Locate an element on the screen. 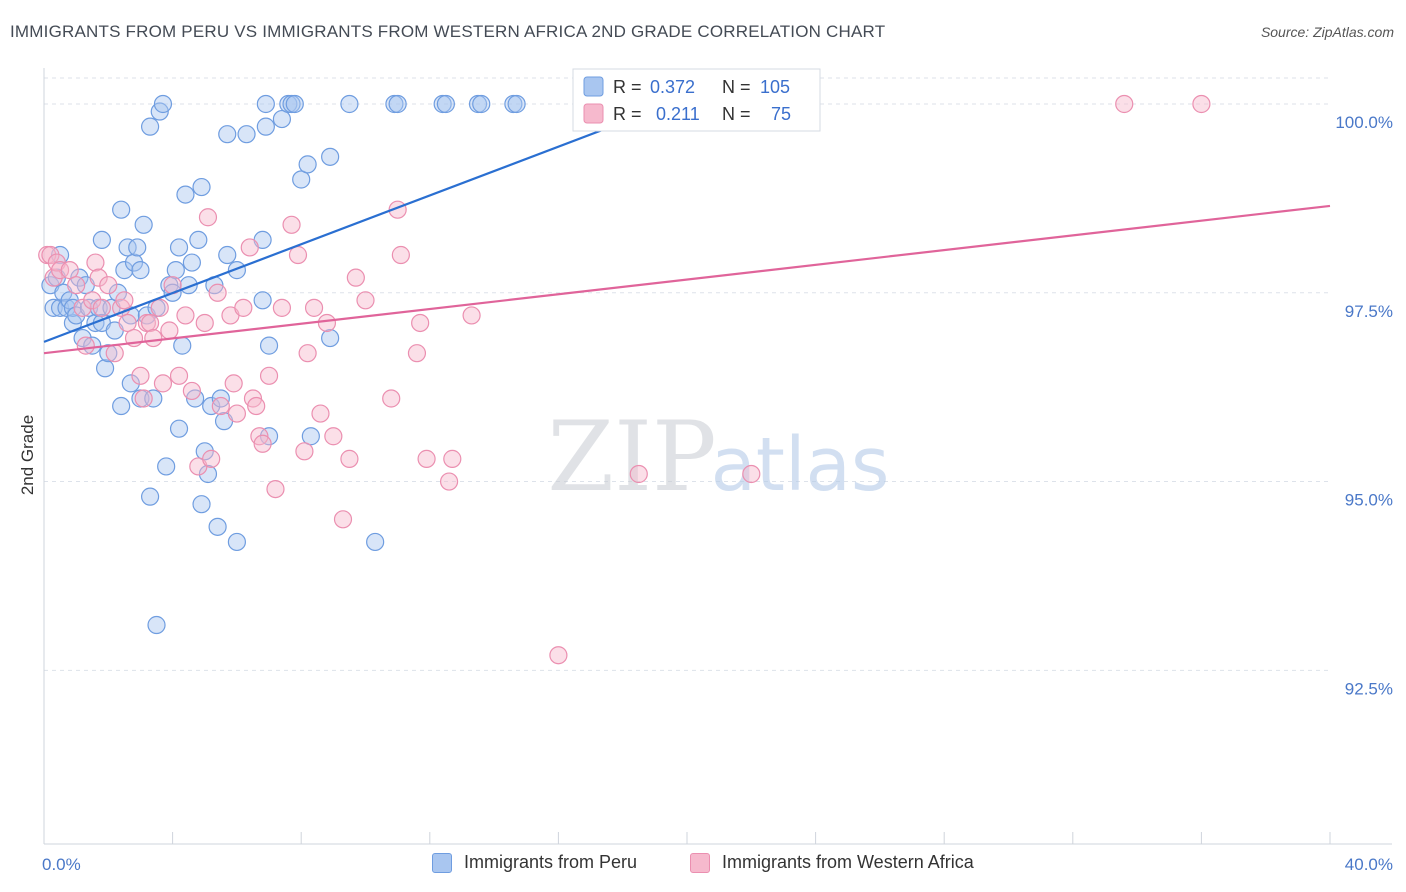 Image resolution: width=1406 pixels, height=892 pixels. legend-n-value-peru: 105 is located at coordinates (775, 87).